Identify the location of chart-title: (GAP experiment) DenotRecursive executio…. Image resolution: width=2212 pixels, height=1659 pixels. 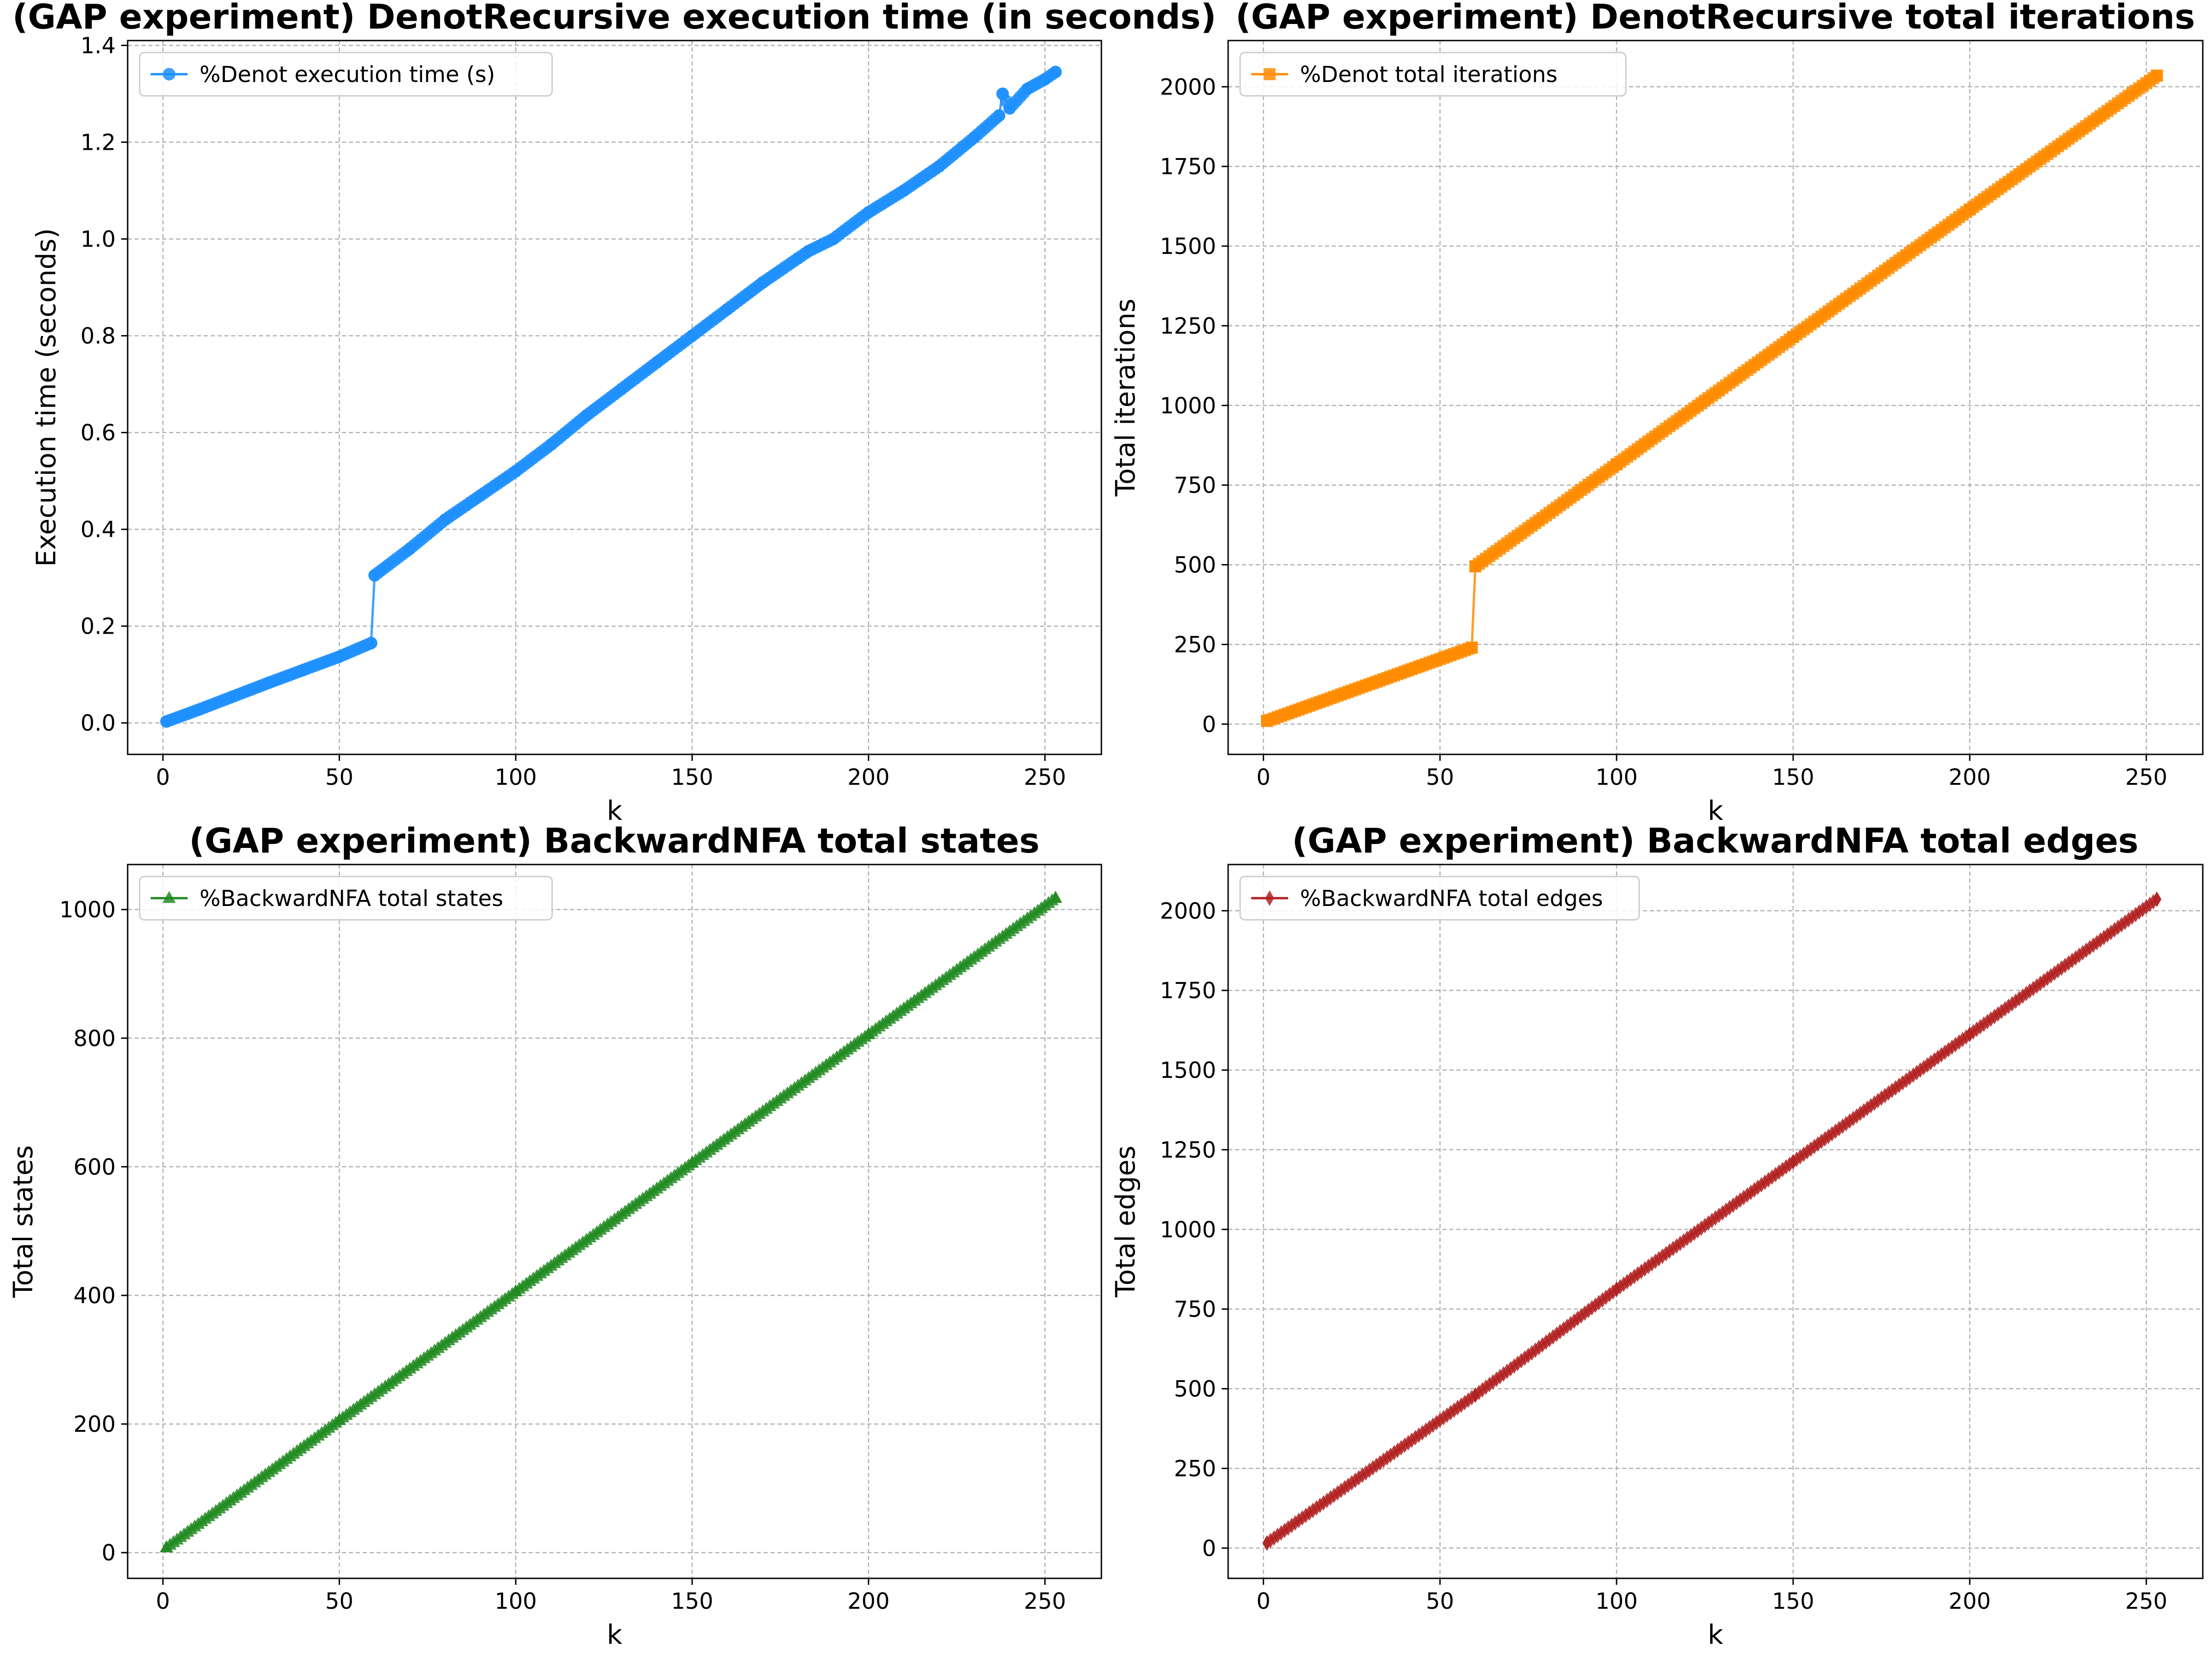
(614, 18).